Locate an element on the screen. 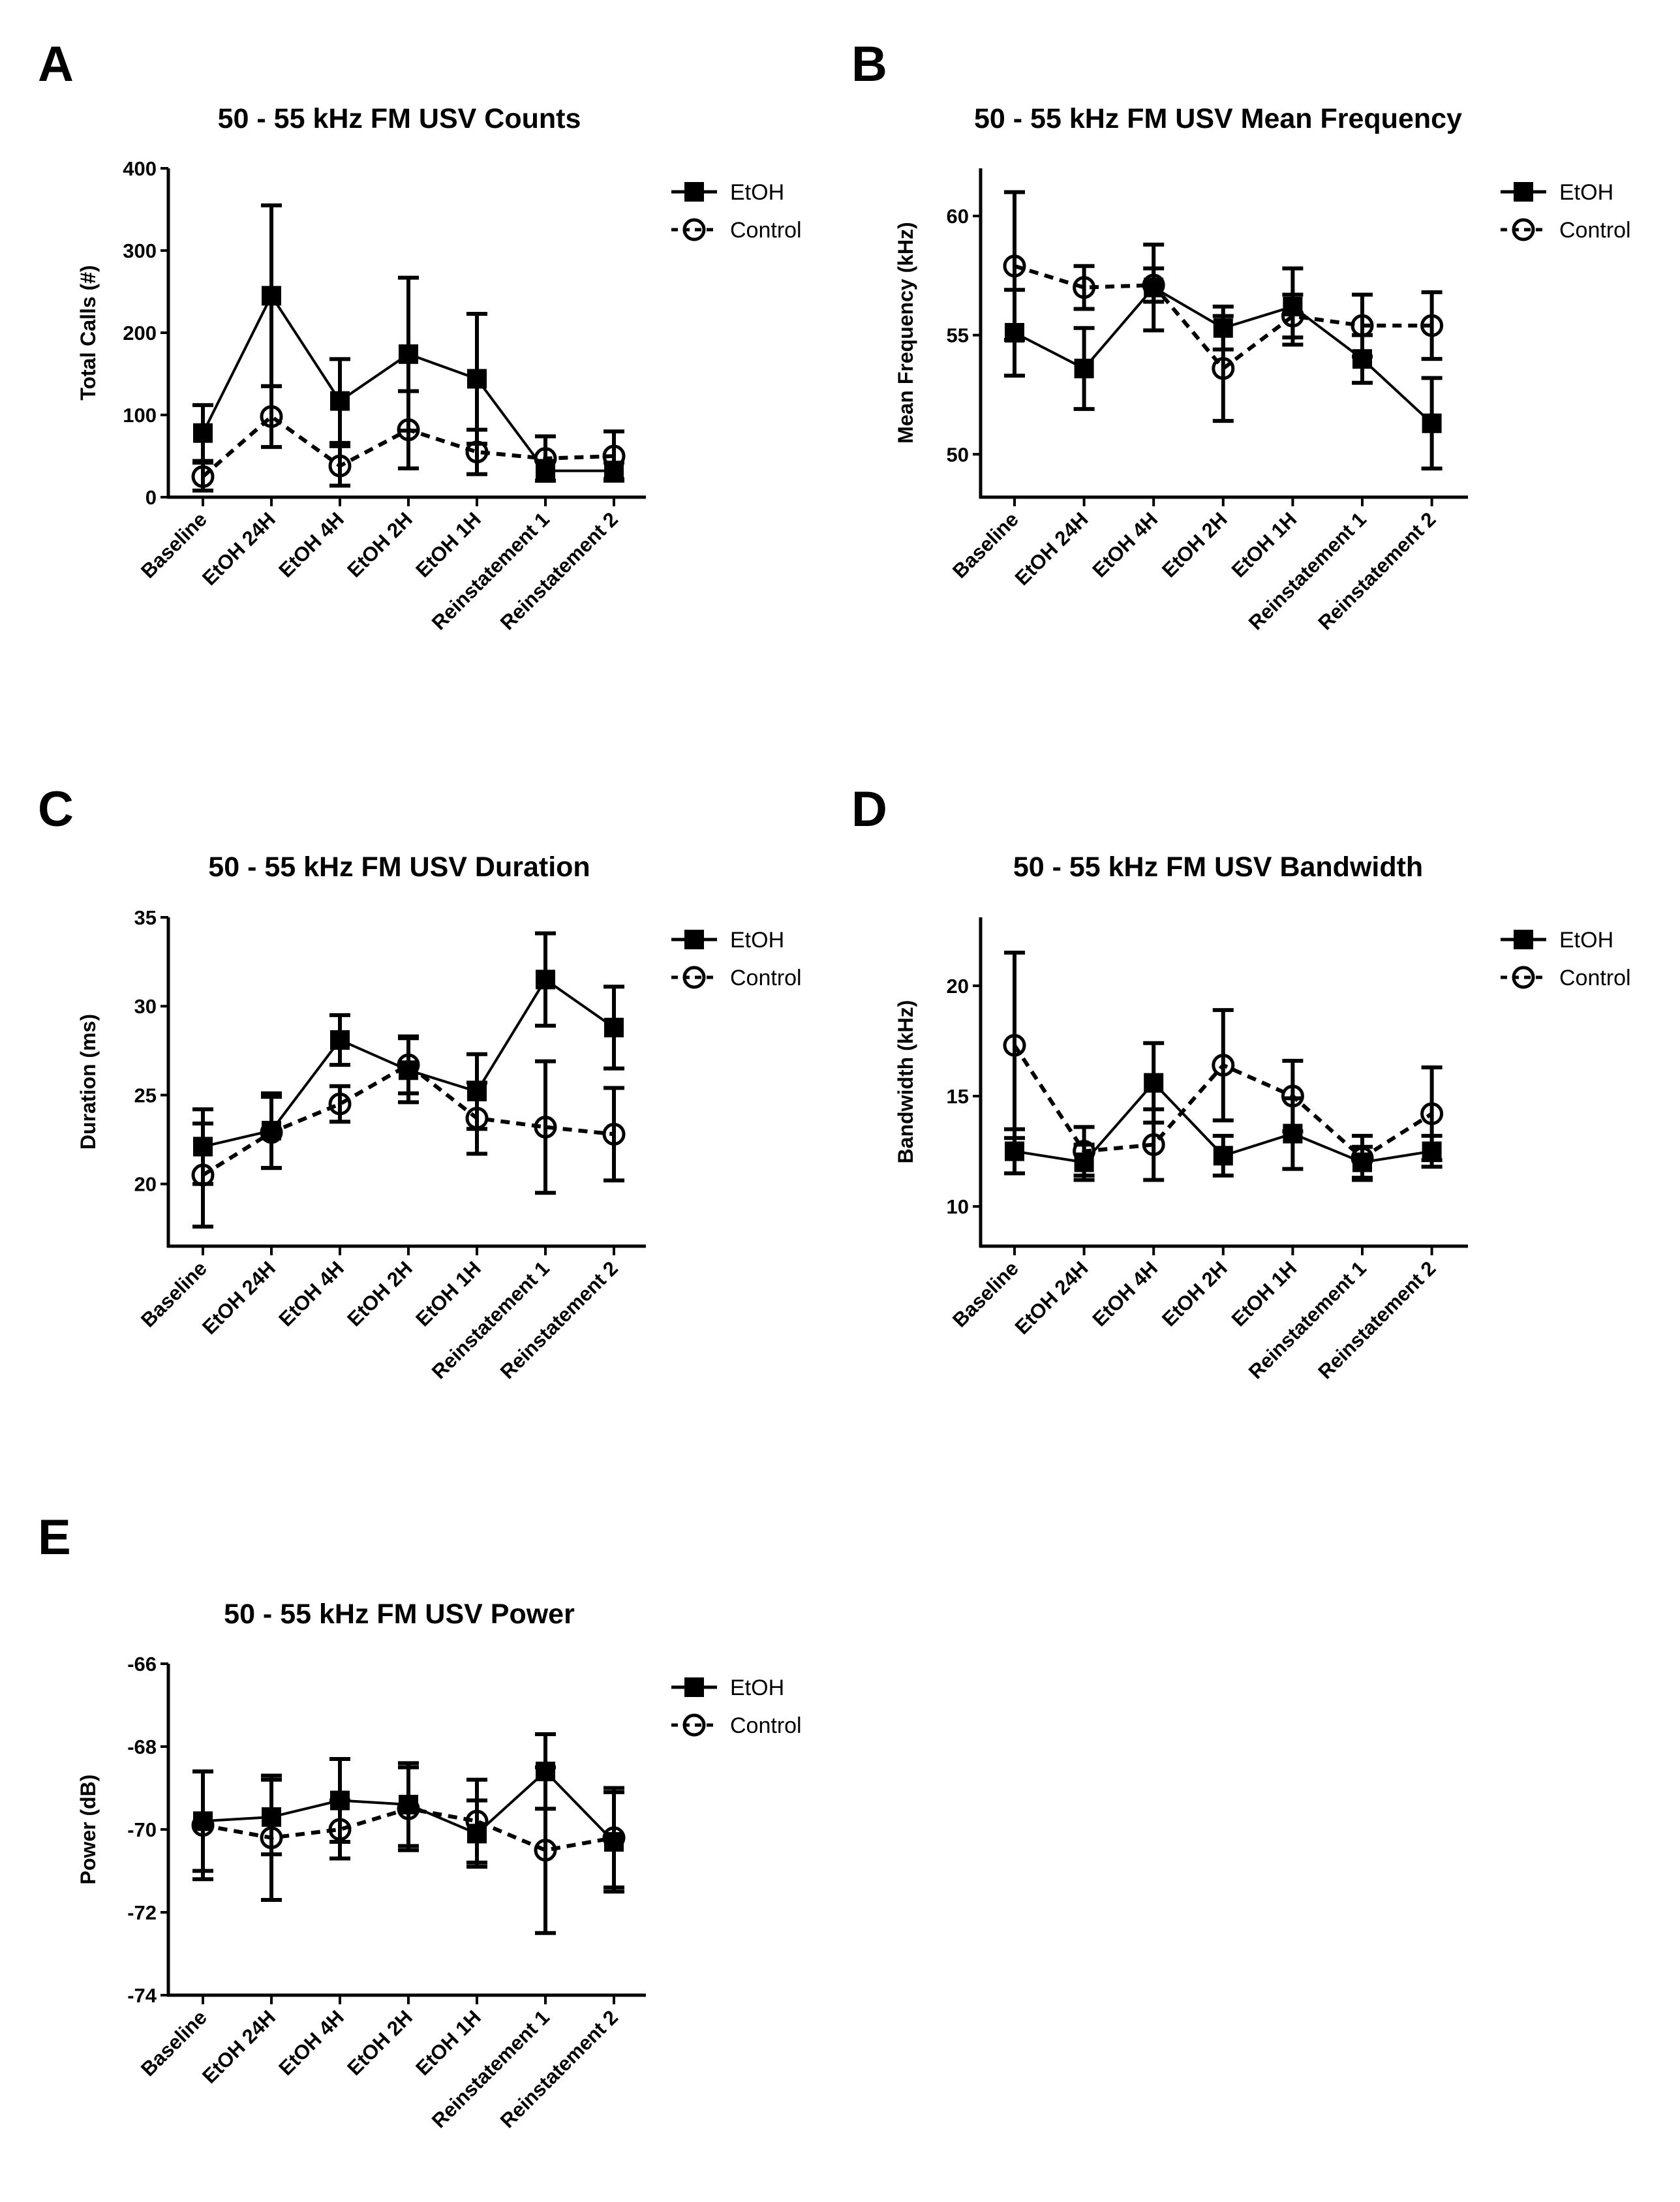 The width and height of the screenshot is (1680, 2202). chart-title: 50 - 55 kHz FM USV Bandwidth is located at coordinates (1218, 867).